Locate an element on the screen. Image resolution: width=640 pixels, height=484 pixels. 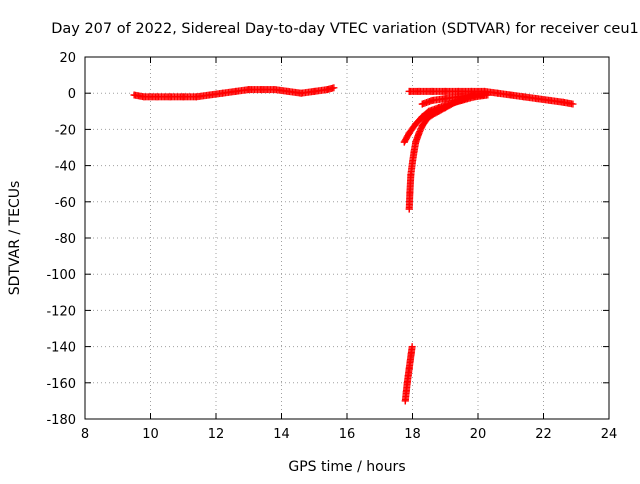
y-tick-label: -80 is located at coordinates (65, 239).